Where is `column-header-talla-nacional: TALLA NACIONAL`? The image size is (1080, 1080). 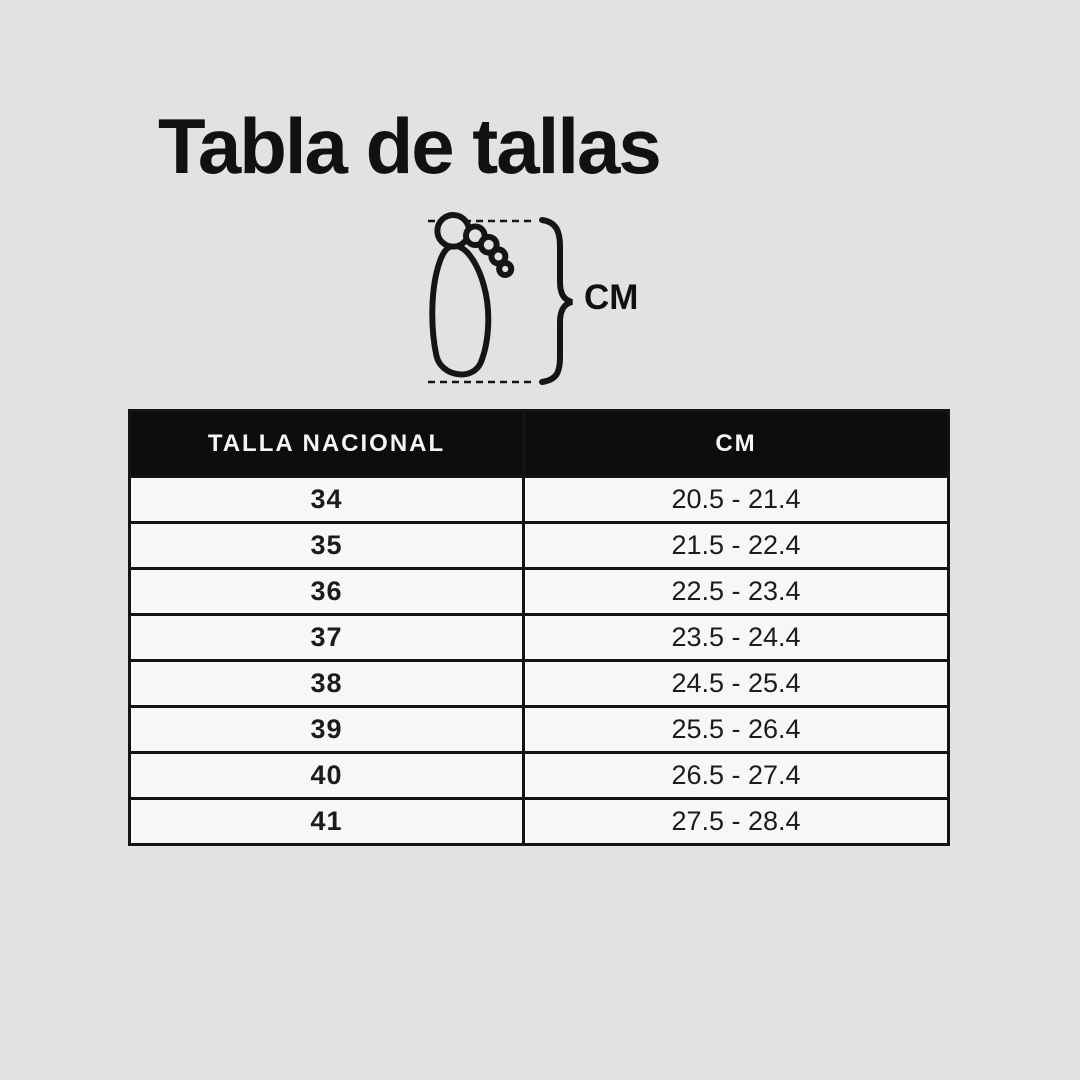
column-header-talla-nacional: TALLA NACIONAL is located at coordinates (326, 443).